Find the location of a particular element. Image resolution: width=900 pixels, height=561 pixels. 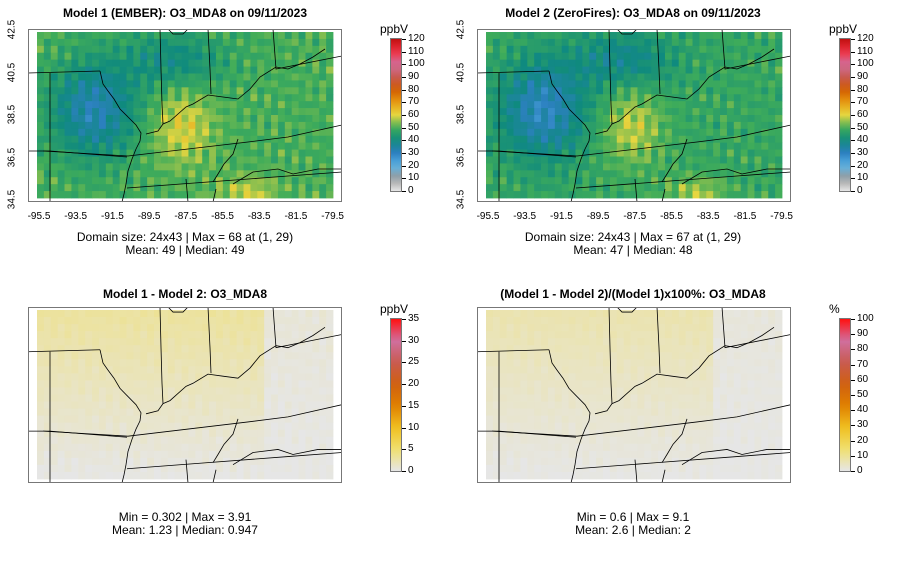

stats-line-2: Mean: 1.23 | Median: 0.947 is located at coordinates (185, 530).